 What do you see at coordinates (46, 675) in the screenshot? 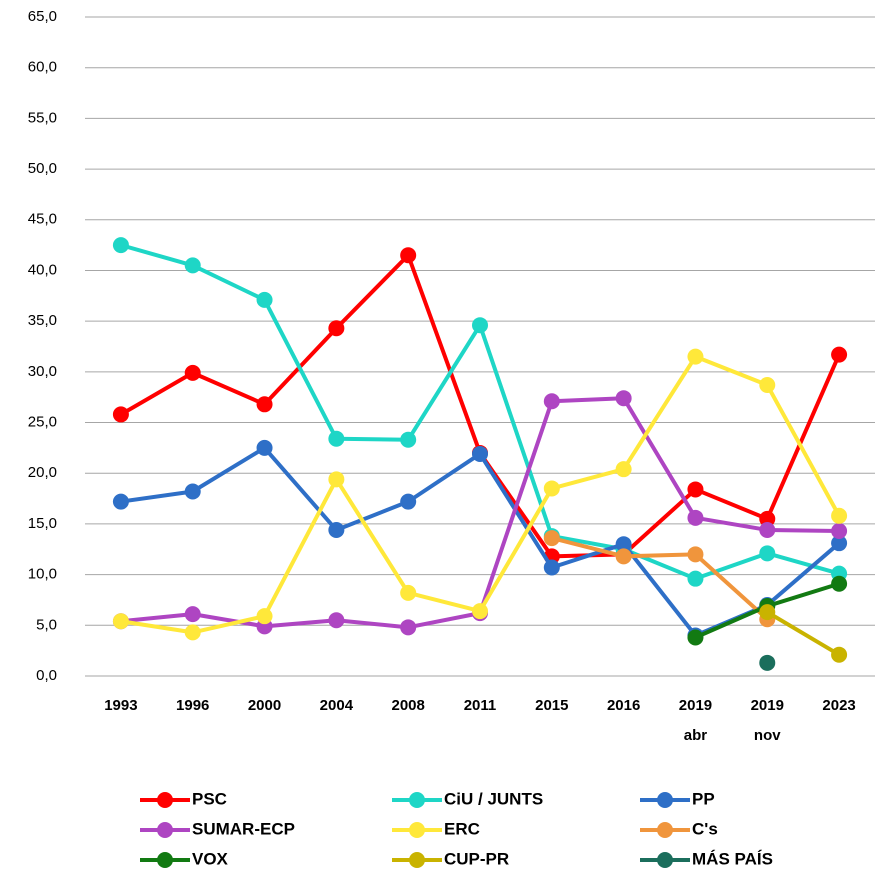
I see `y-tick-label: 0,0` at bounding box center [46, 675].